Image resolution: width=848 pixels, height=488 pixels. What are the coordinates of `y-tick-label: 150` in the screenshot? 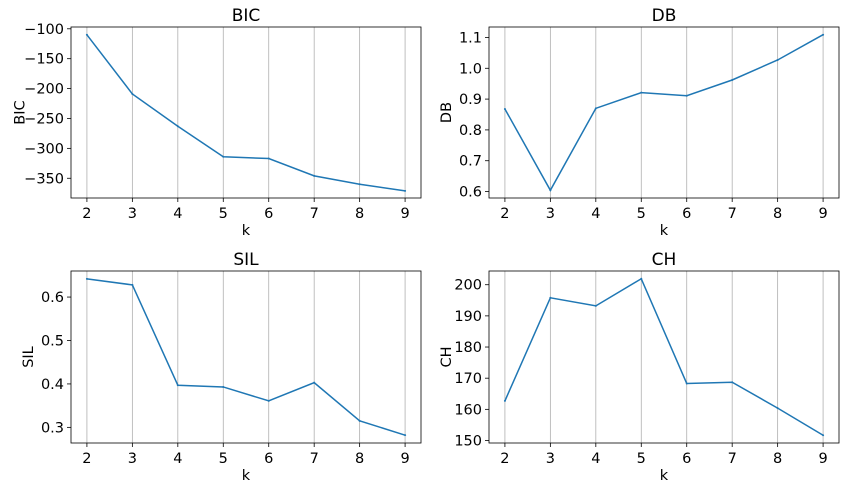 It's located at (468, 442).